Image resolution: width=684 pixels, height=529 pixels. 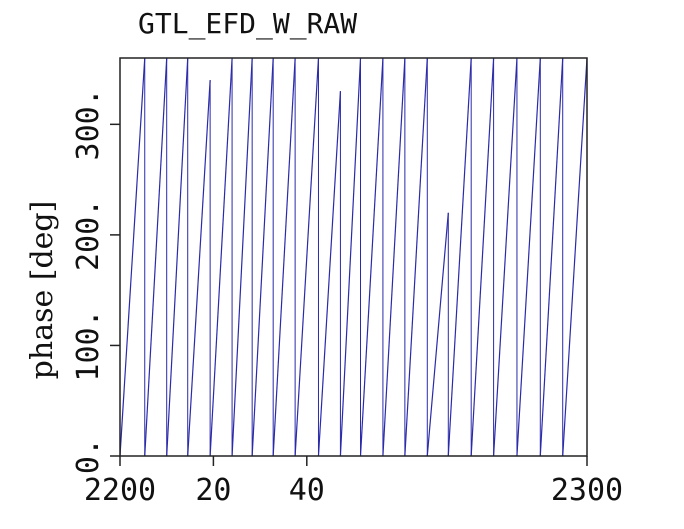 I want to click on y-axis-label: phase [deg], so click(x=42, y=290).